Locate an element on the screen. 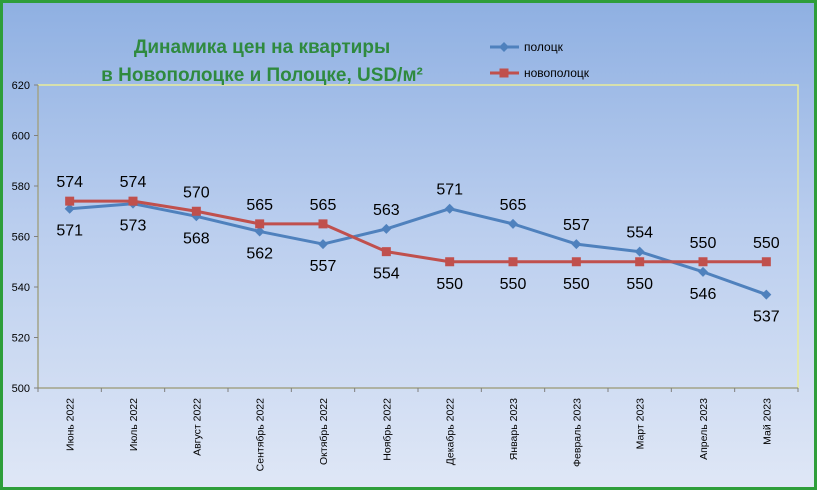 The width and height of the screenshot is (817, 490). x-tick-label: Февраль 2023 is located at coordinates (577, 432).